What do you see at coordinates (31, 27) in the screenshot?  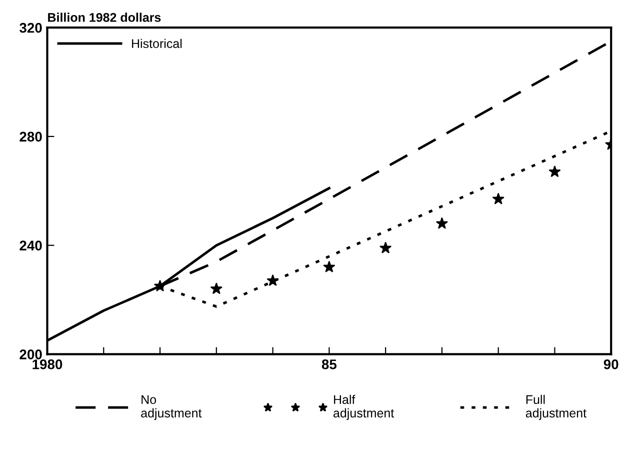 I see `y-tick-label: 320` at bounding box center [31, 27].